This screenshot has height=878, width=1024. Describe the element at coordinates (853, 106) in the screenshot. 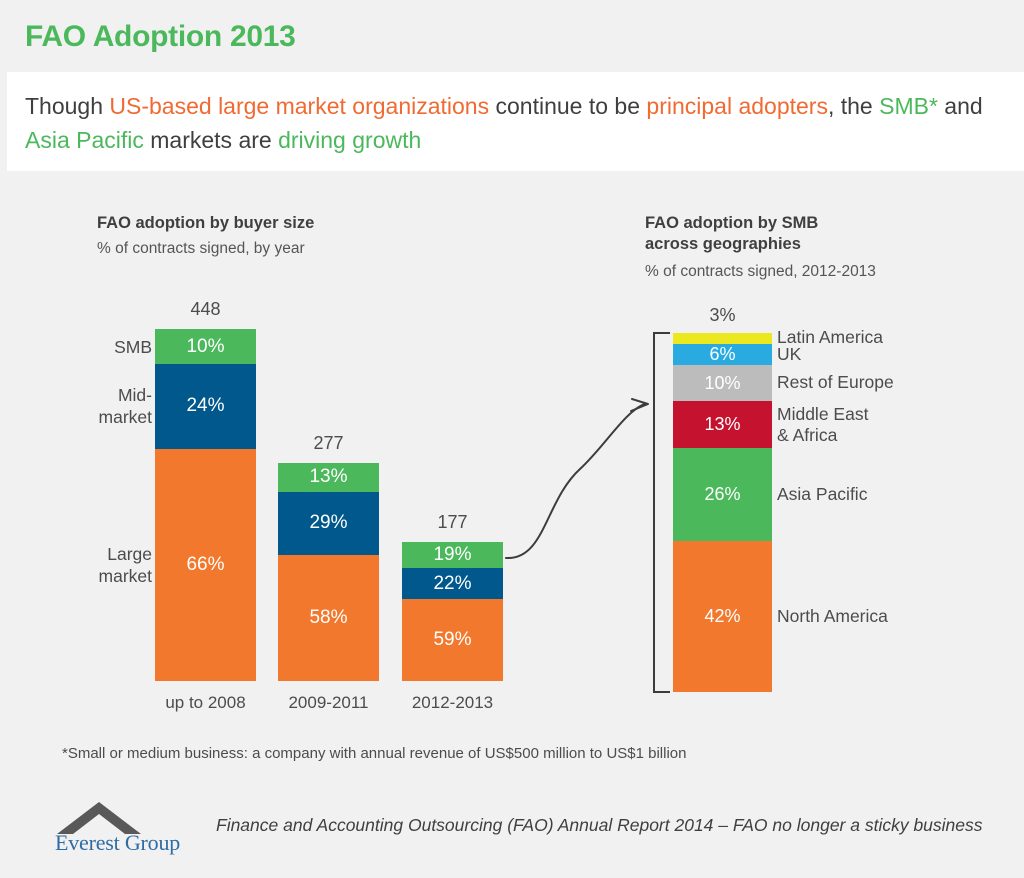

I see `headline-part-4: , the` at that location.